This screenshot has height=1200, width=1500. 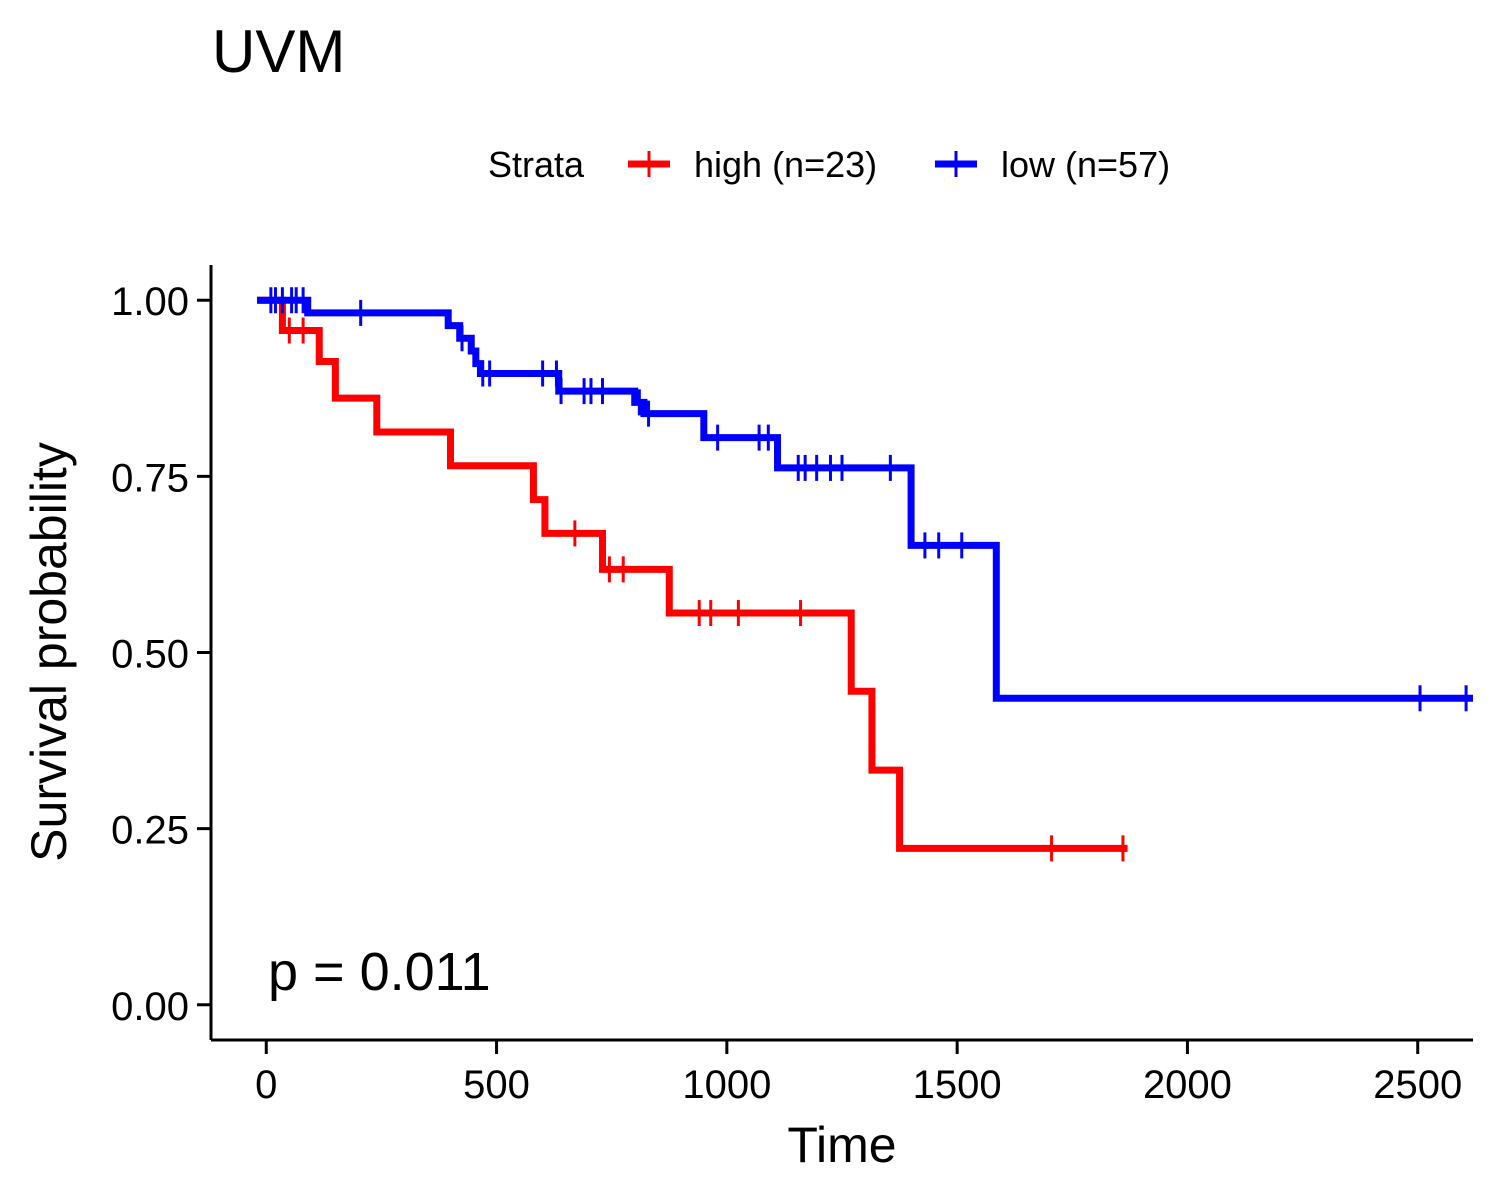 What do you see at coordinates (1085, 164) in the screenshot?
I see `legend-label: low (n=57)` at bounding box center [1085, 164].